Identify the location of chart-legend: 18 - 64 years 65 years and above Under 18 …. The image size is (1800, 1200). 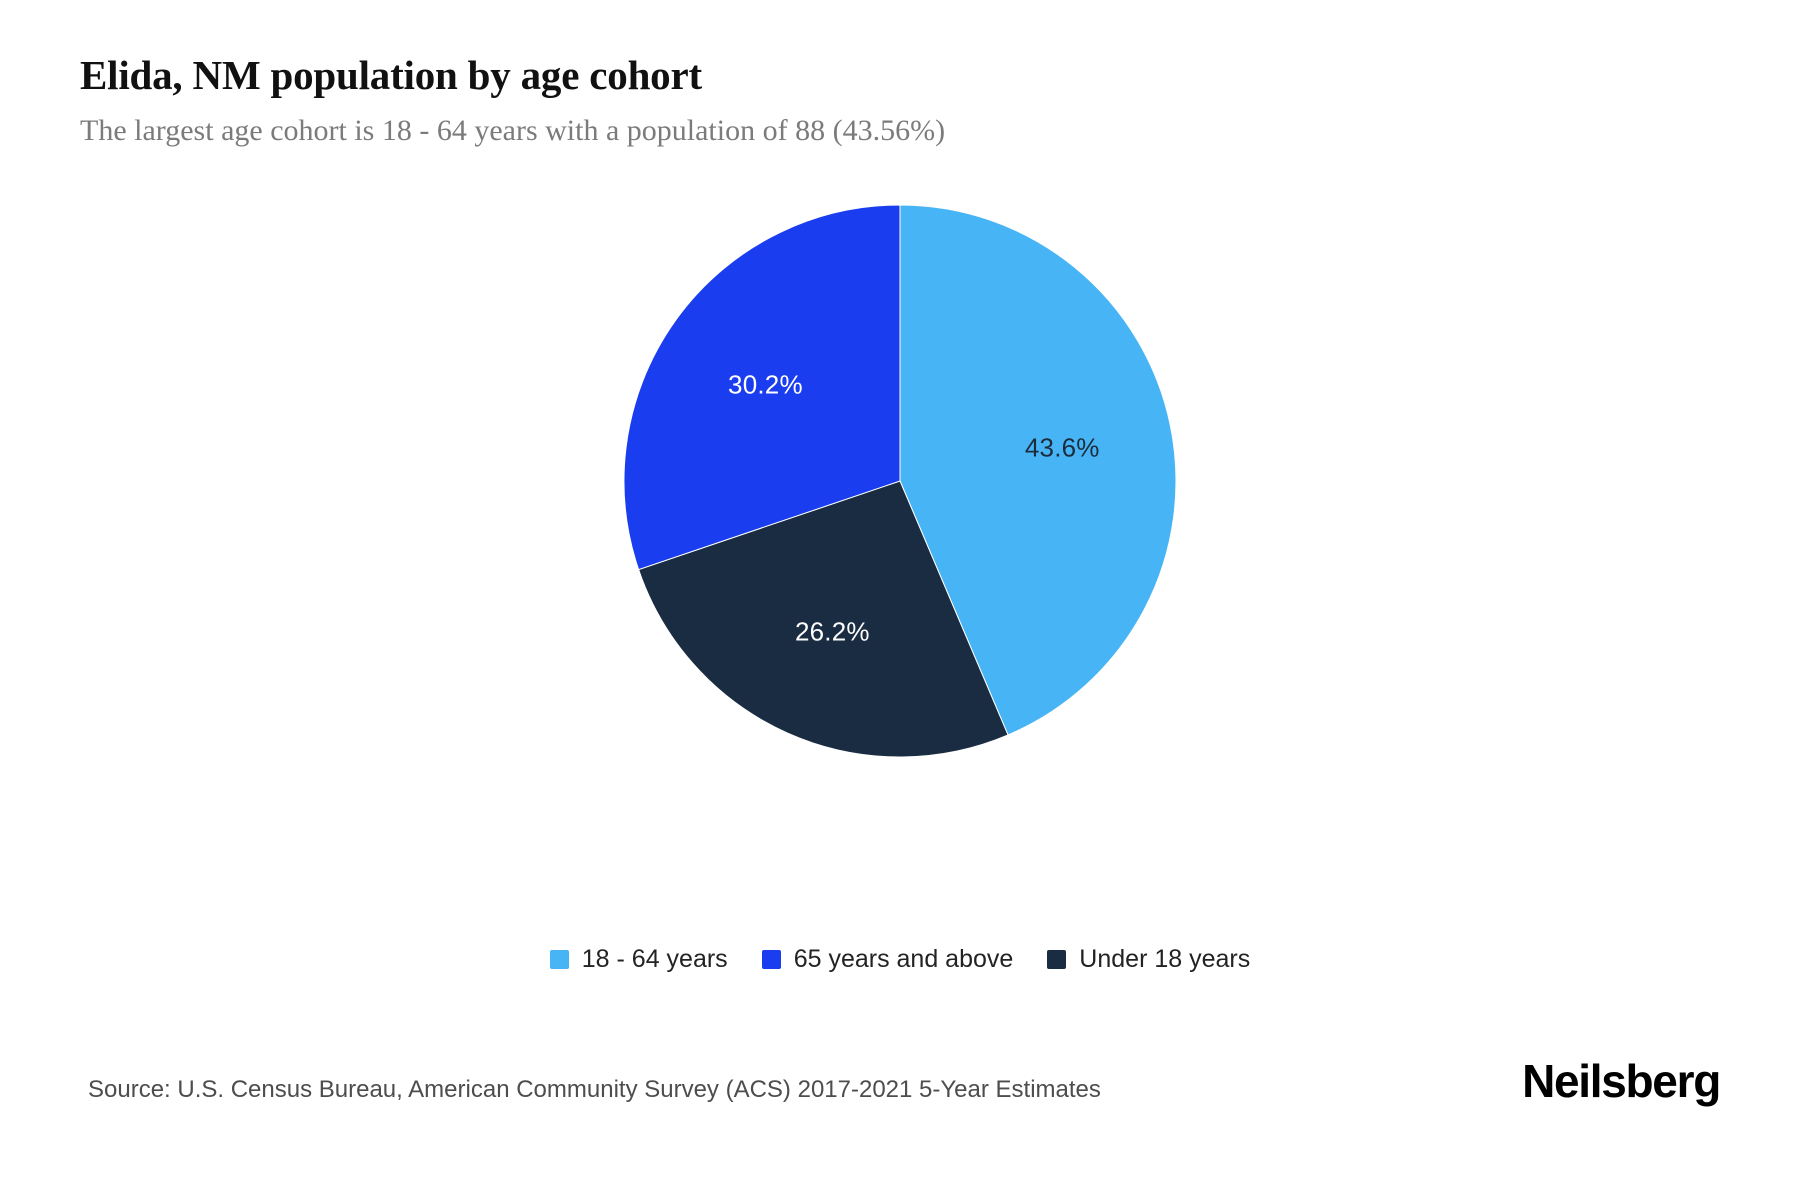
(900, 959).